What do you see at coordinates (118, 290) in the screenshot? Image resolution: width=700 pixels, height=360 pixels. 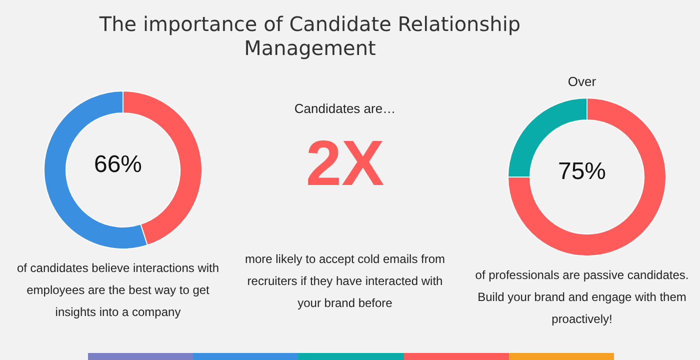 I see `text: of candidates believe interactions with employees are the best way to get insights into a company` at bounding box center [118, 290].